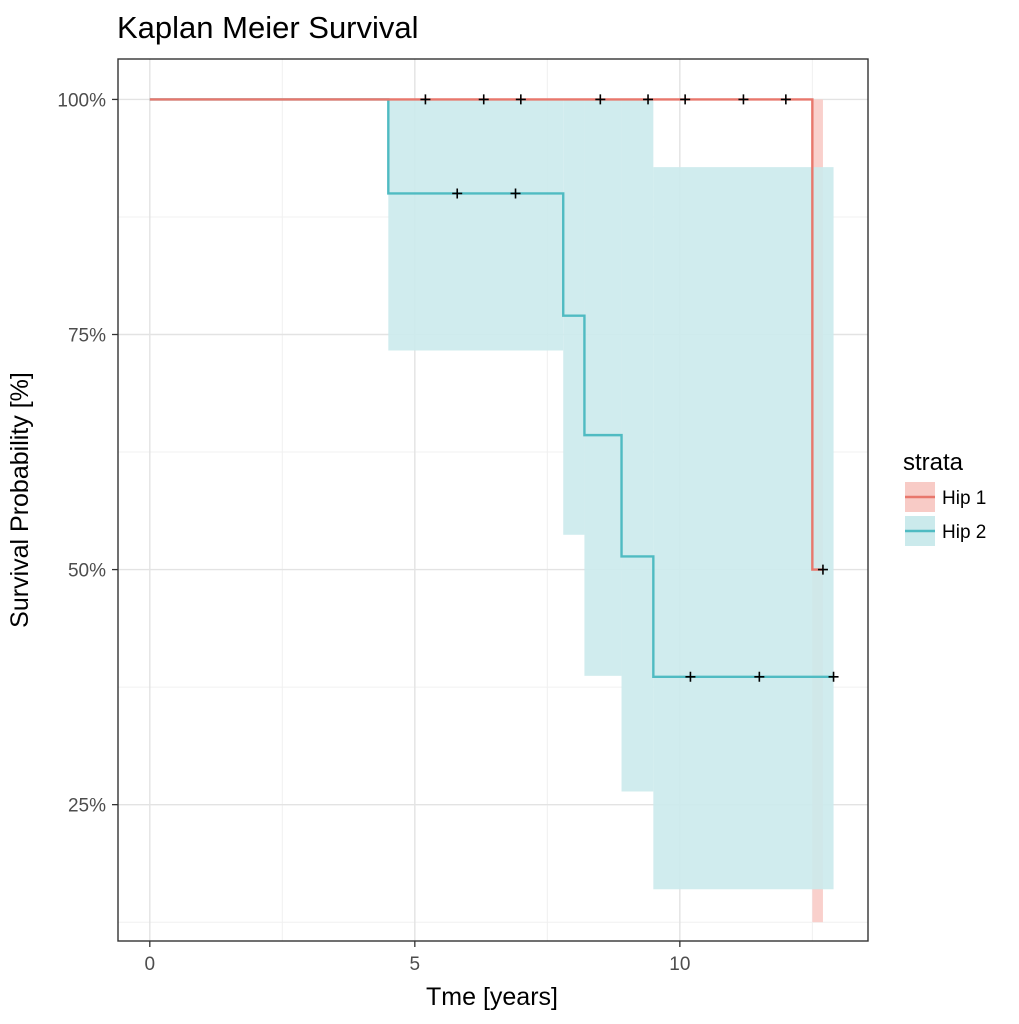 This screenshot has width=1019, height=1024. I want to click on y-axis-title: Survival Probability [%], so click(20, 500).